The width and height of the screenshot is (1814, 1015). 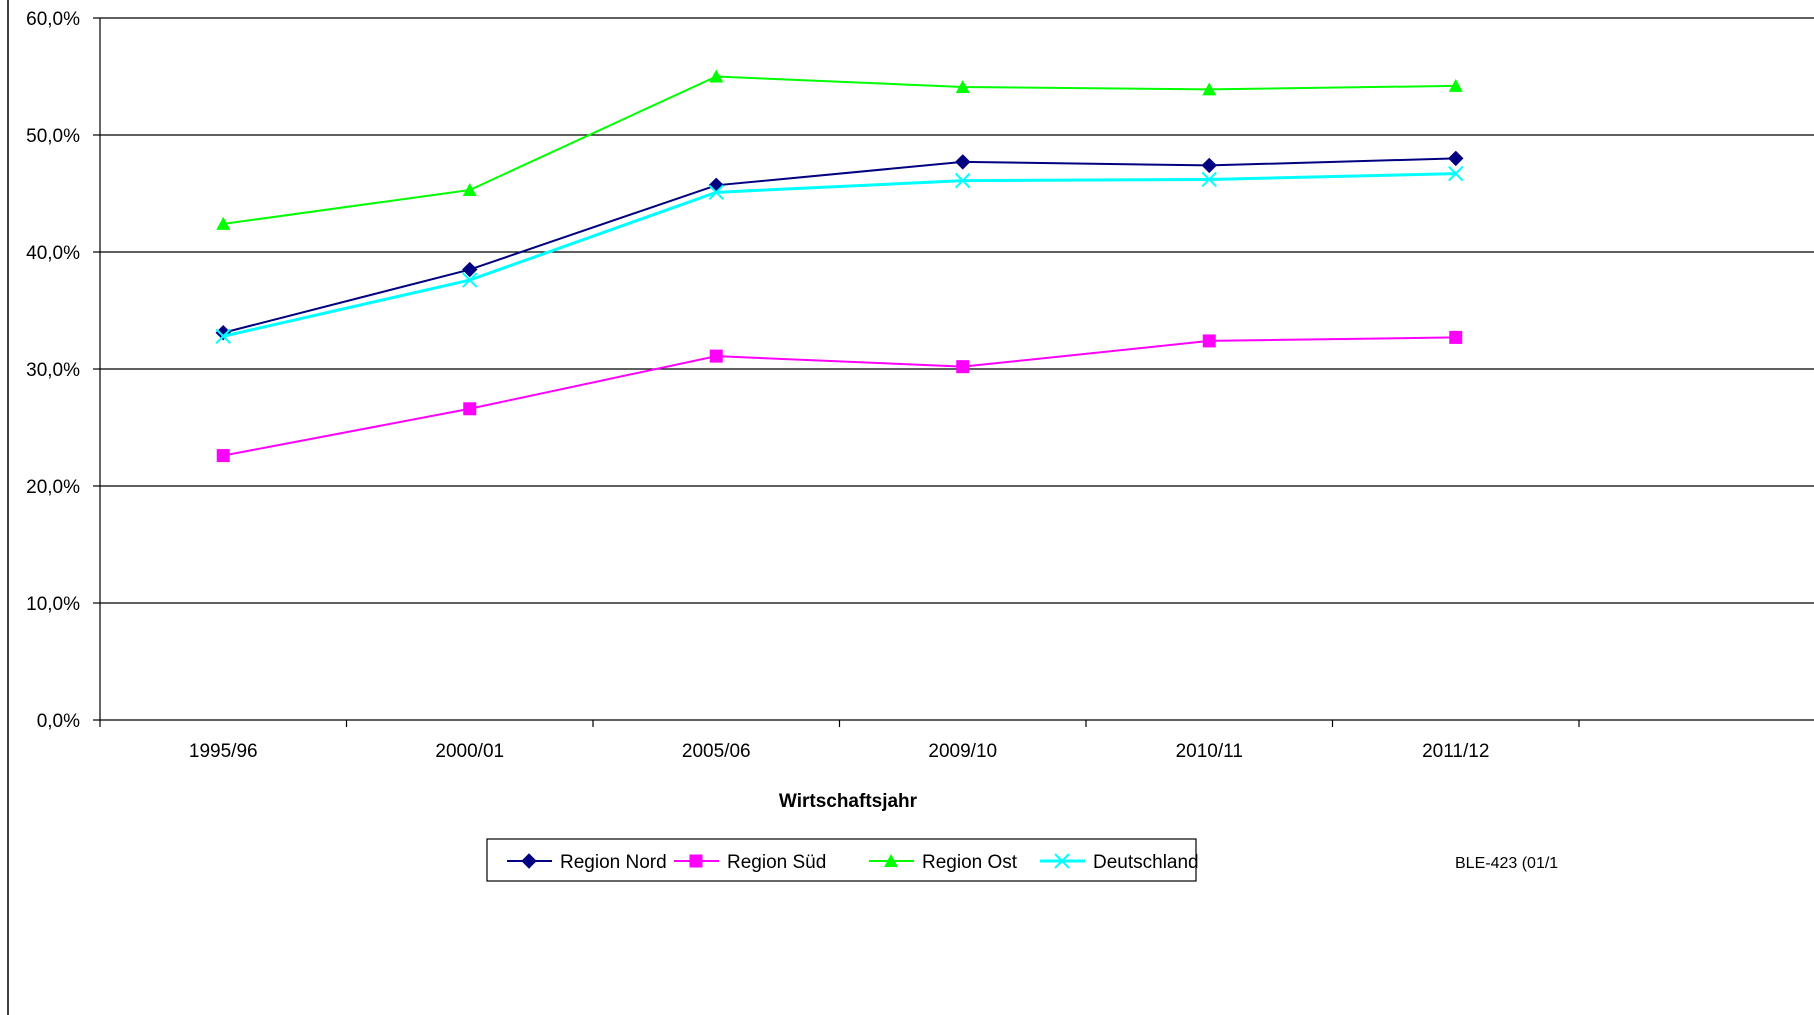 What do you see at coordinates (223, 751) in the screenshot?
I see `x-tick-label: 1995/96` at bounding box center [223, 751].